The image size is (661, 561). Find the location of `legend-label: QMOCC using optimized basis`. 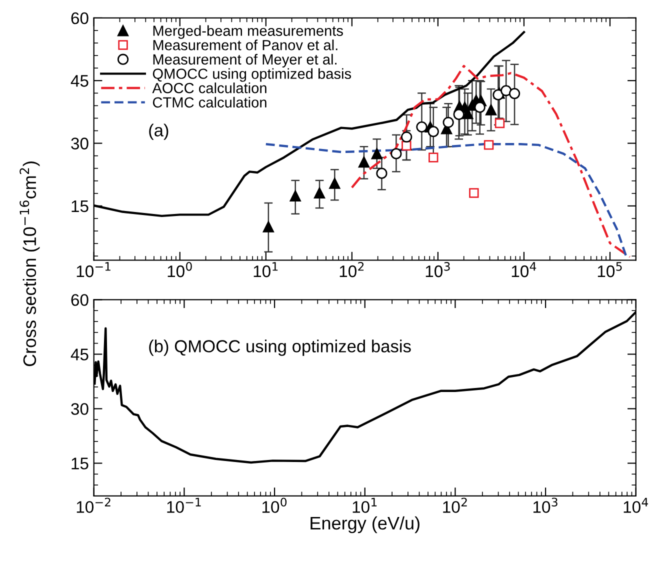

legend-label: QMOCC using optimized basis is located at coordinates (252, 75).